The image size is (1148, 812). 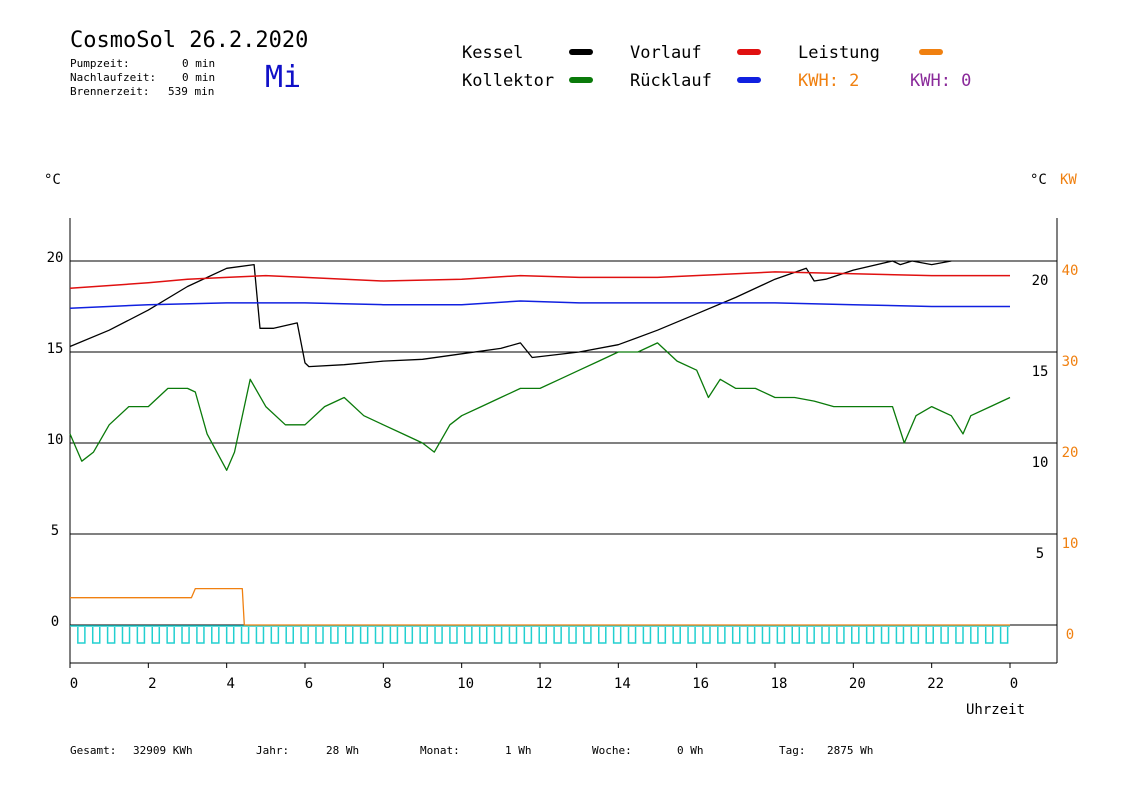 What do you see at coordinates (113, 77) in the screenshot?
I see `stat-nachlaufzeit-label: Nachlaufzeit:` at bounding box center [113, 77].